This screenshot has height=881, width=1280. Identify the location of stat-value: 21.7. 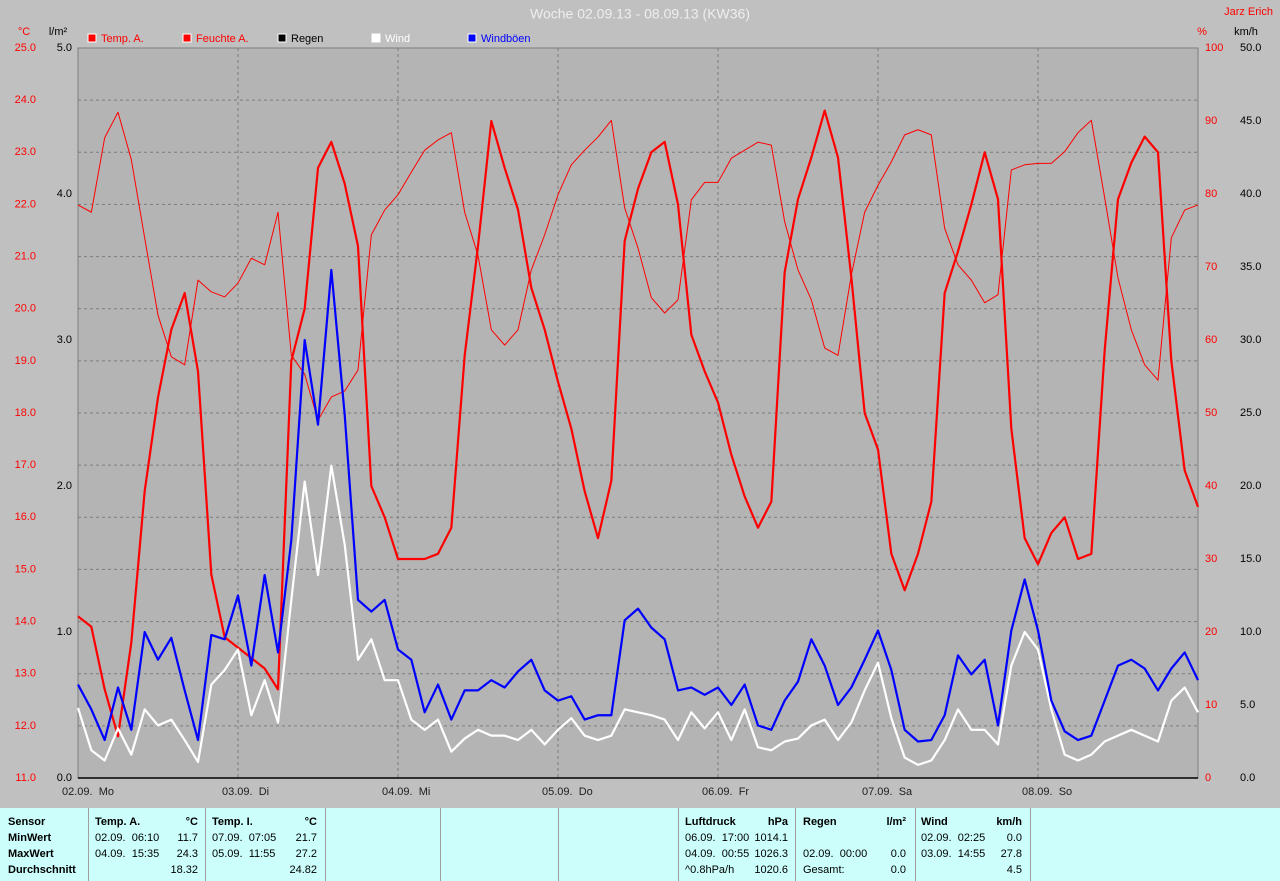
(306, 838).